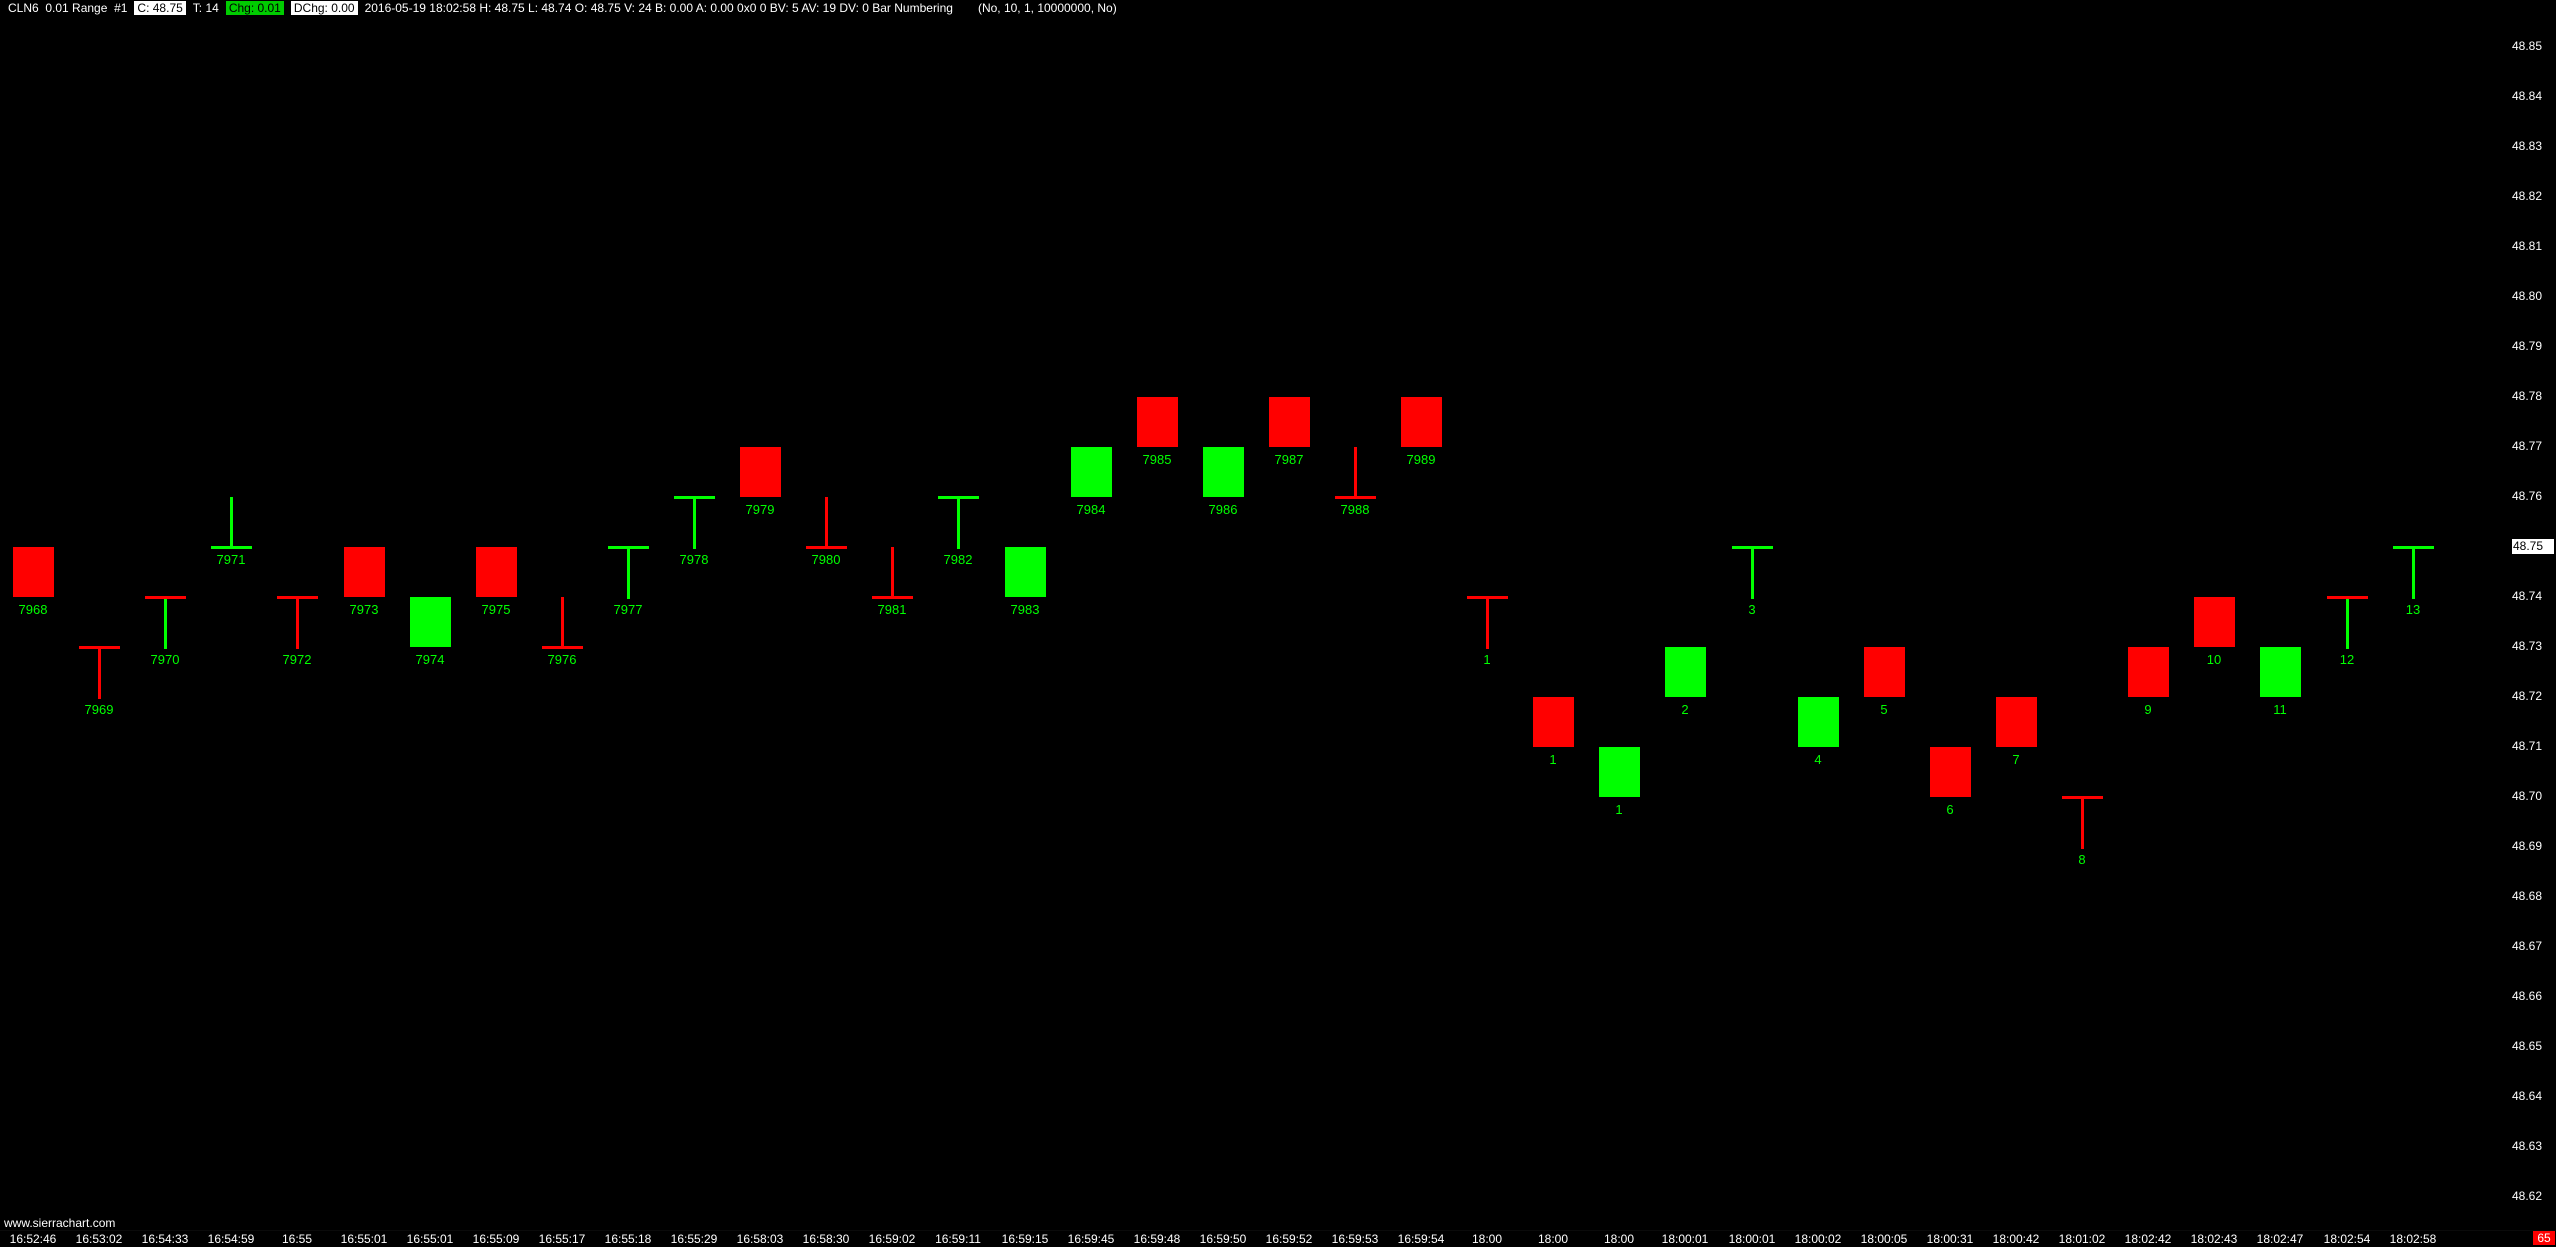 This screenshot has width=2556, height=1247. What do you see at coordinates (694, 559) in the screenshot?
I see `bar-number-label: 7978` at bounding box center [694, 559].